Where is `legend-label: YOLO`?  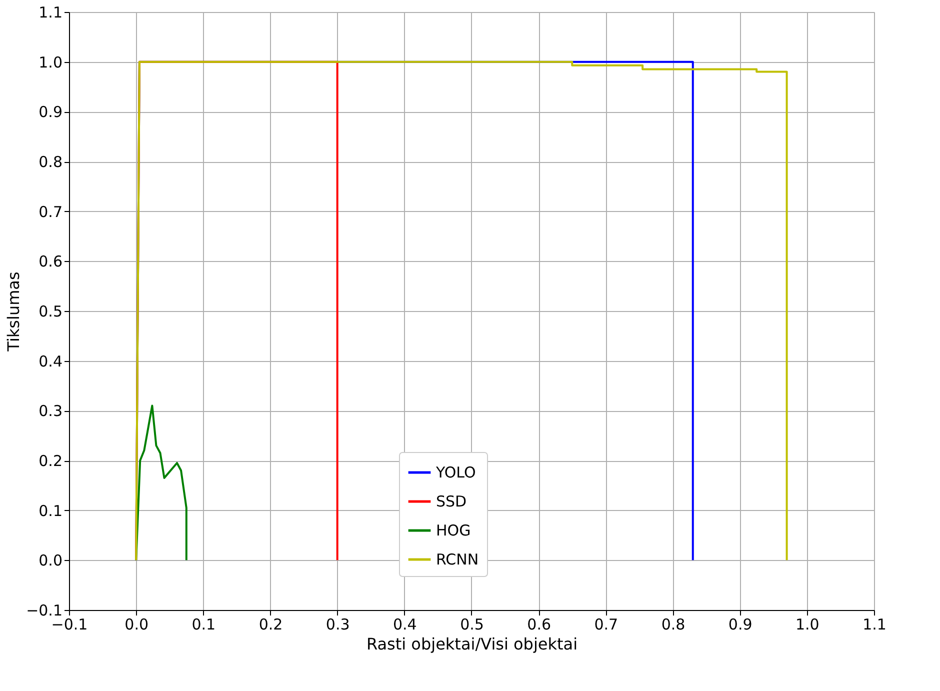
legend-label: YOLO is located at coordinates (455, 473).